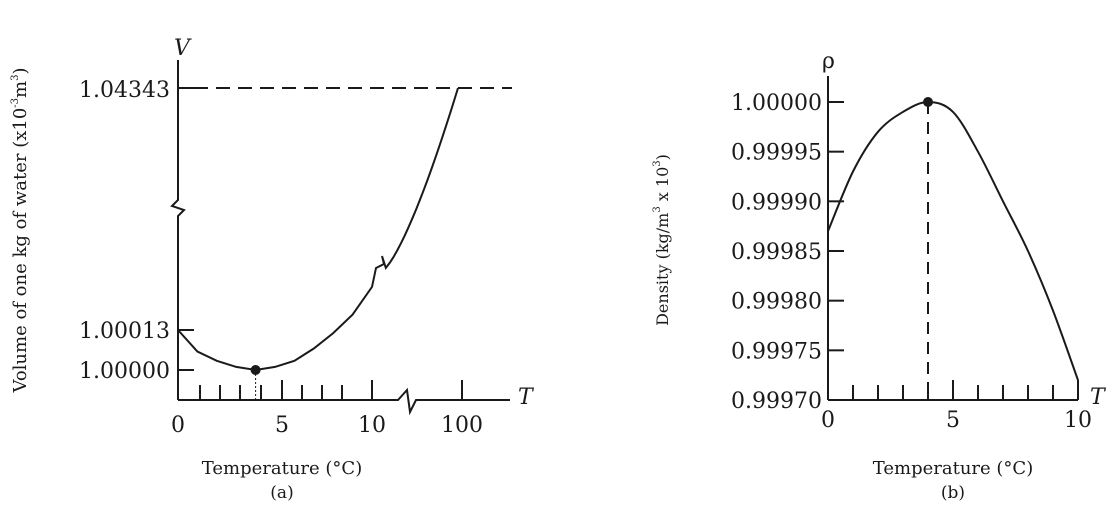  Describe the element at coordinates (828, 420) in the screenshot. I see `chart-b-xtick-label-0: 0` at that location.